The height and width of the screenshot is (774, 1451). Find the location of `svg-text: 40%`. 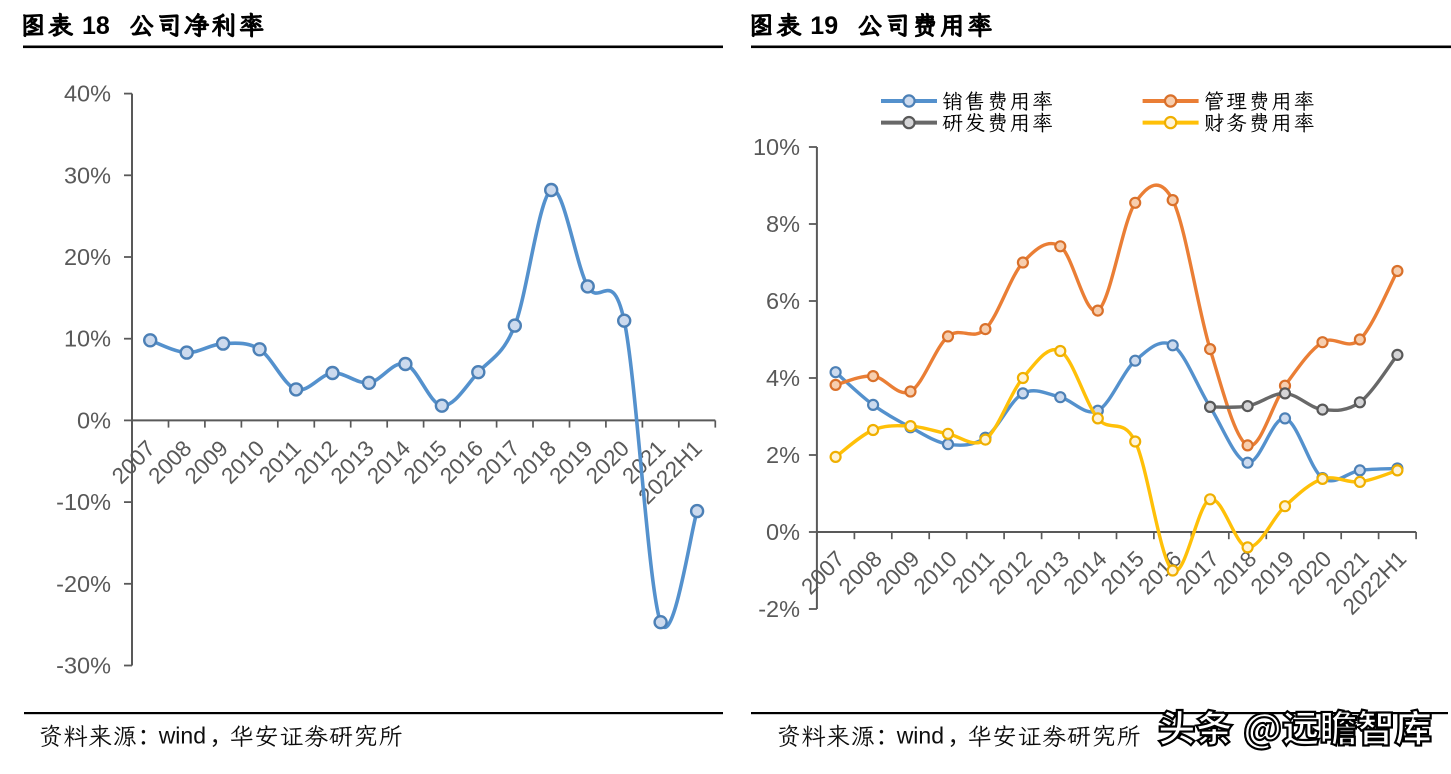

svg-text: 40% is located at coordinates (87, 94).